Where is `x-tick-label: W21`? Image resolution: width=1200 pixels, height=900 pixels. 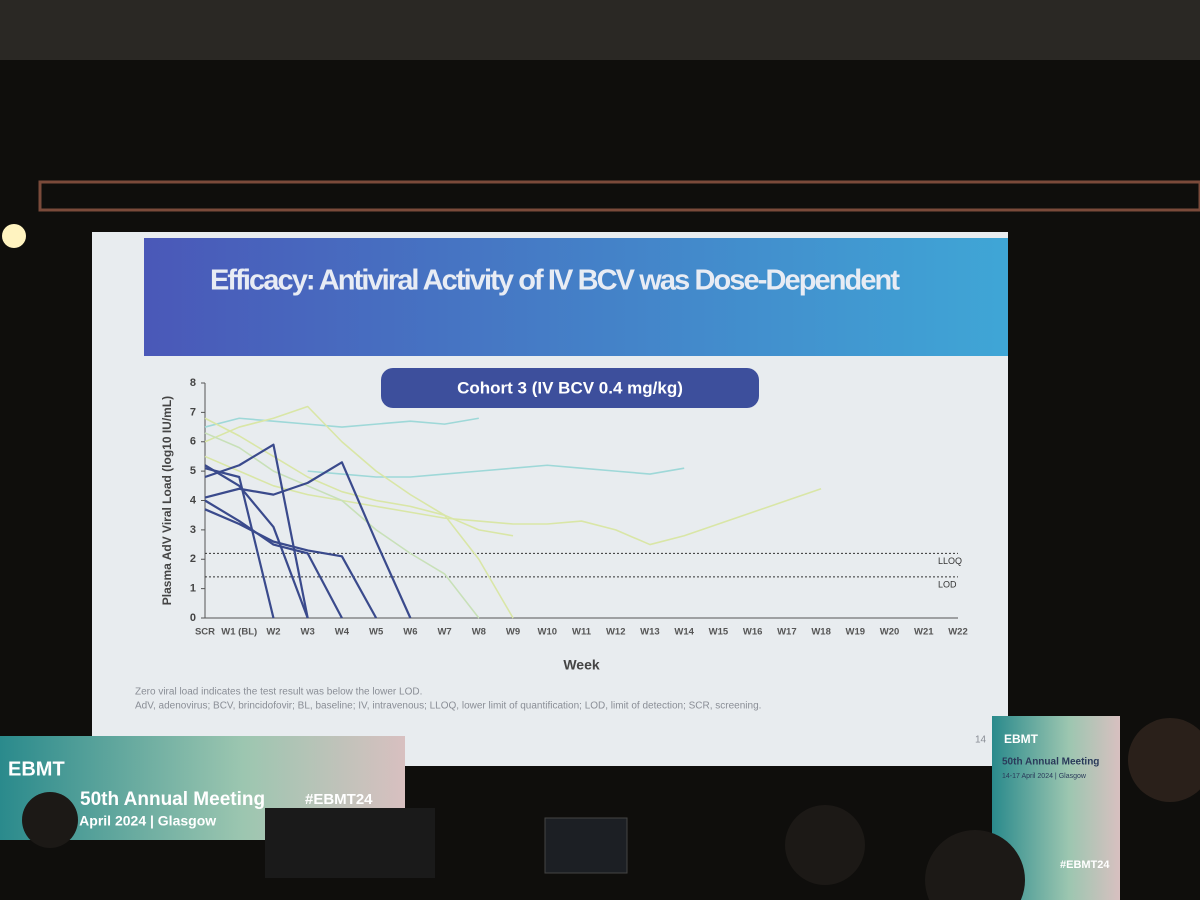 x-tick-label: W21 is located at coordinates (924, 632).